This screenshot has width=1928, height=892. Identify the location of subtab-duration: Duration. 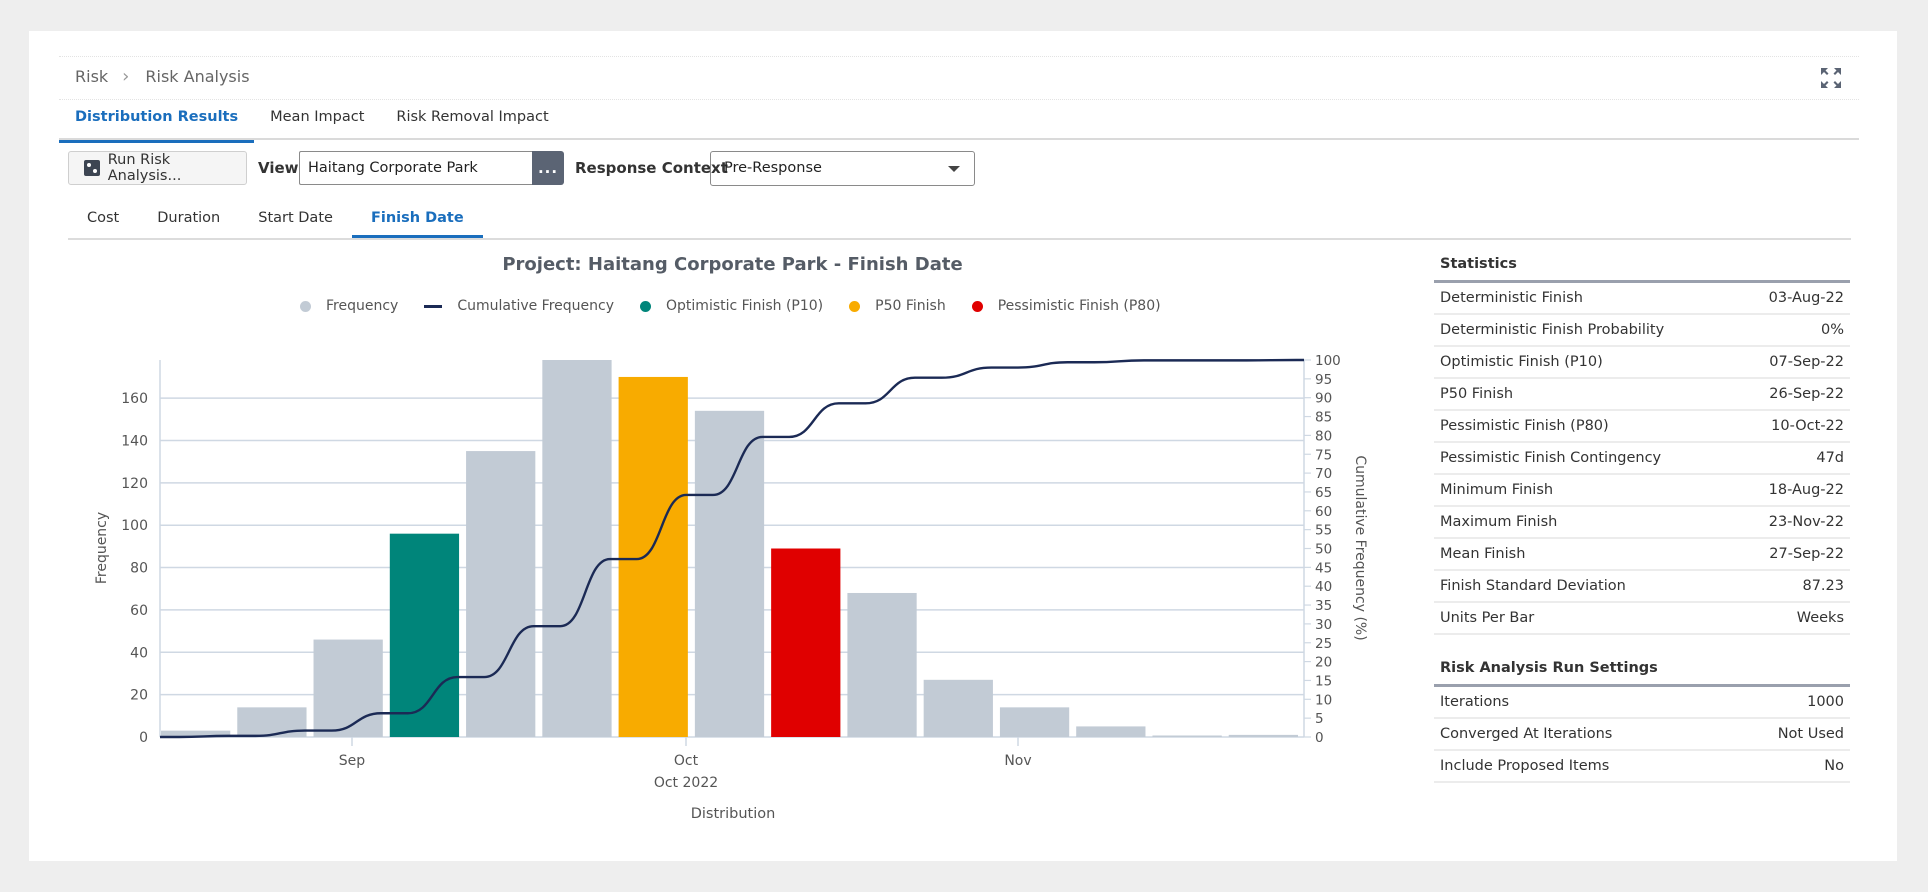
(189, 218).